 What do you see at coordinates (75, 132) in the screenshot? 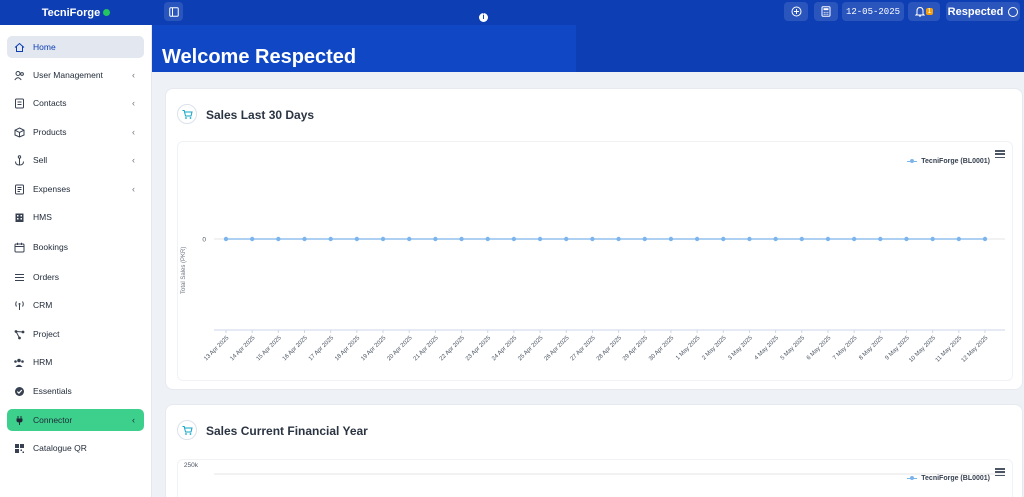
I see `sidebar-item-products: Products ‹` at bounding box center [75, 132].